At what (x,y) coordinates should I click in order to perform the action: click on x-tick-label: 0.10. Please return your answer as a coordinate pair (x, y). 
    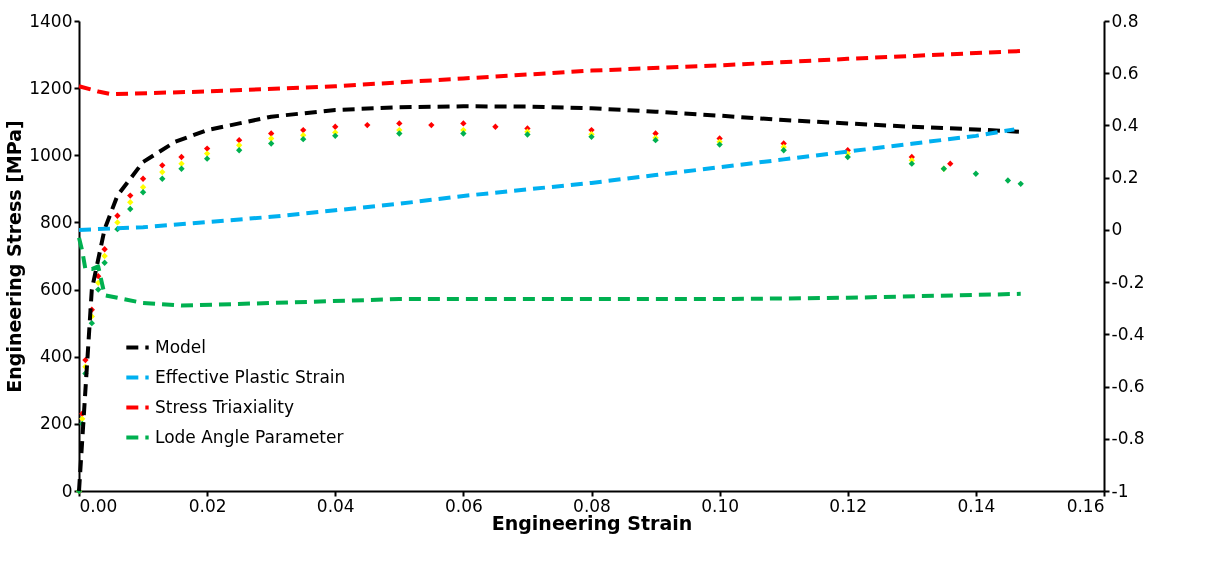
    Looking at the image, I should click on (720, 505).